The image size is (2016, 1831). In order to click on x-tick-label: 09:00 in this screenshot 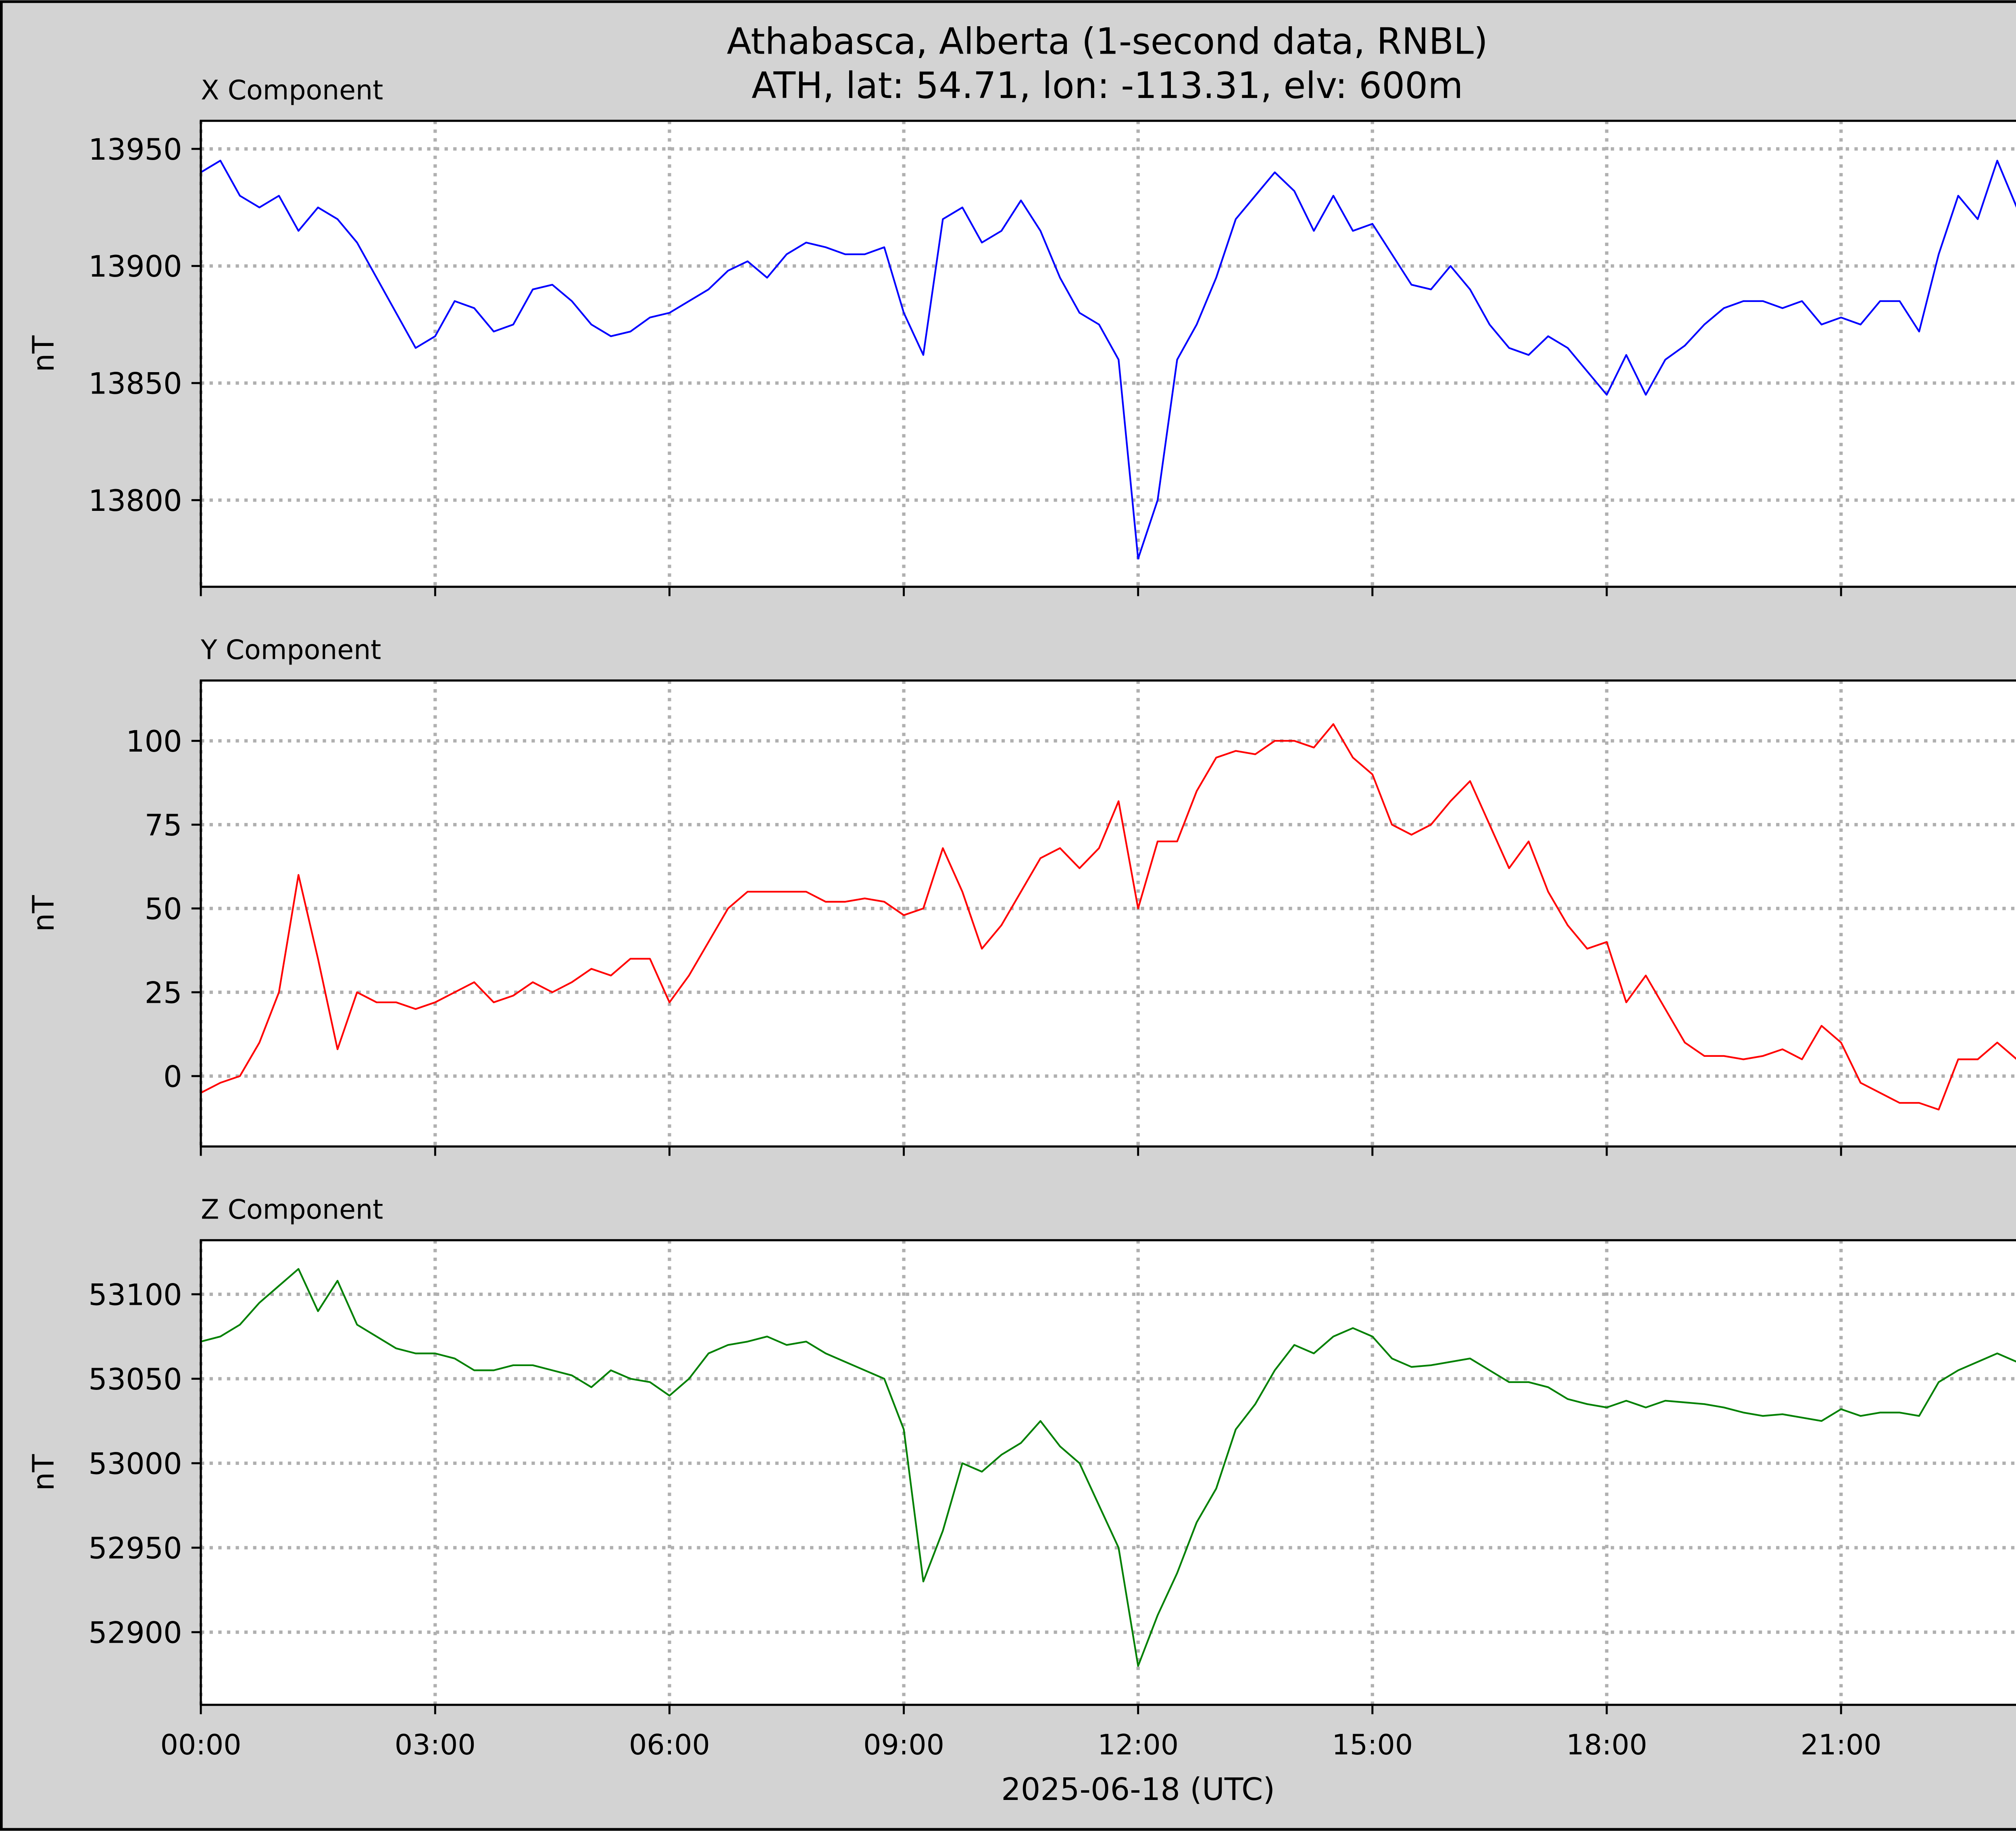, I will do `click(903, 1745)`.